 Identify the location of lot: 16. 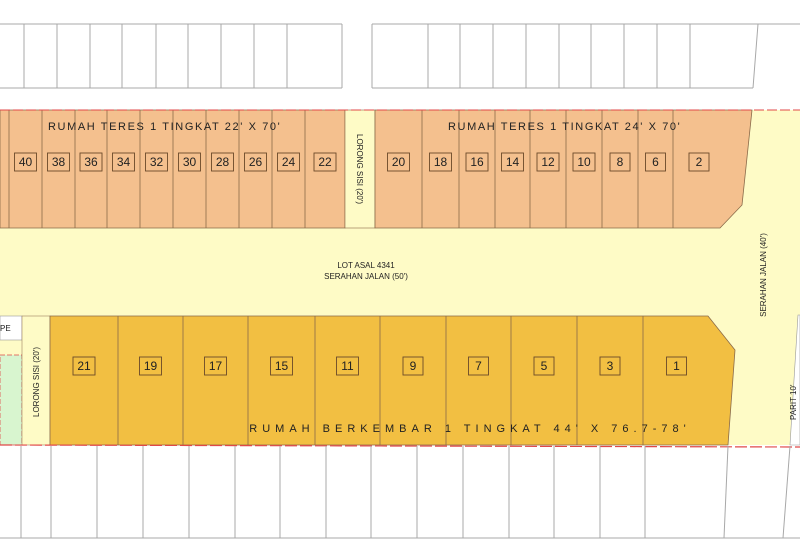
(480, 169).